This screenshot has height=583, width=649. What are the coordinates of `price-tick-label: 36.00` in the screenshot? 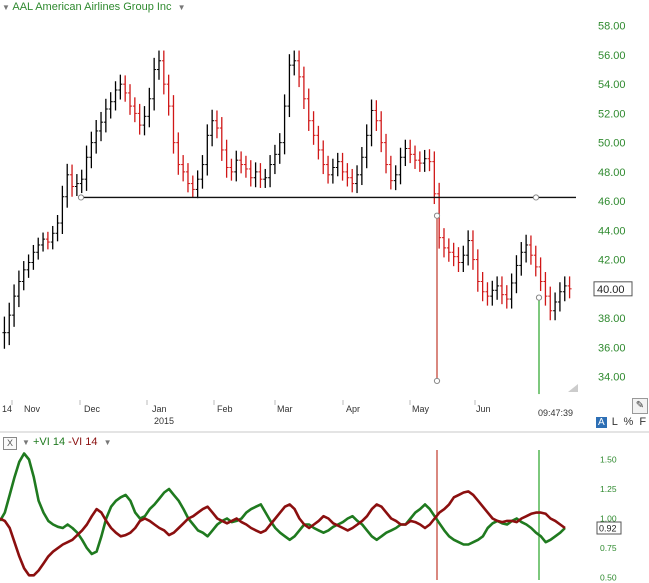 It's located at (612, 348).